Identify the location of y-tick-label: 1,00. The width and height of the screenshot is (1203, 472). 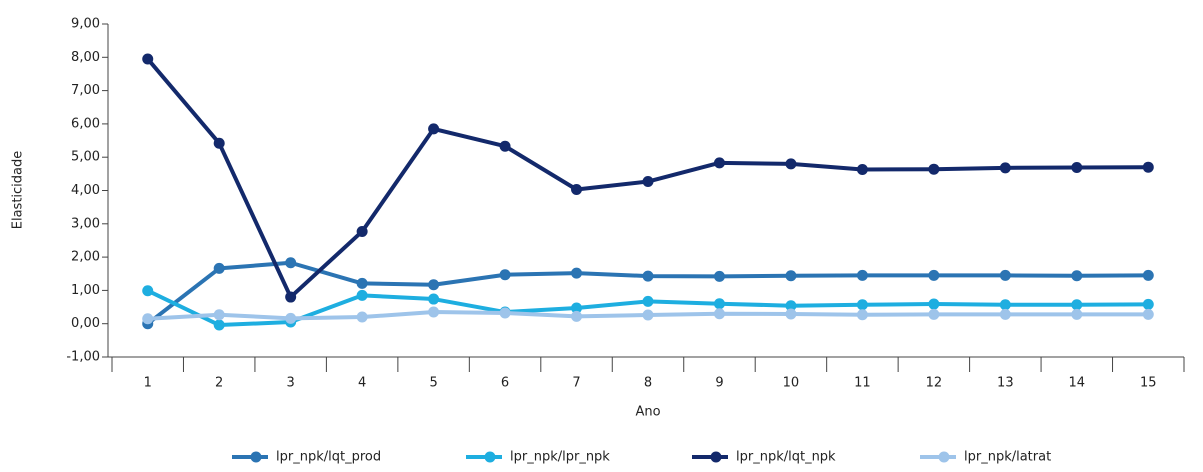
(85, 290).